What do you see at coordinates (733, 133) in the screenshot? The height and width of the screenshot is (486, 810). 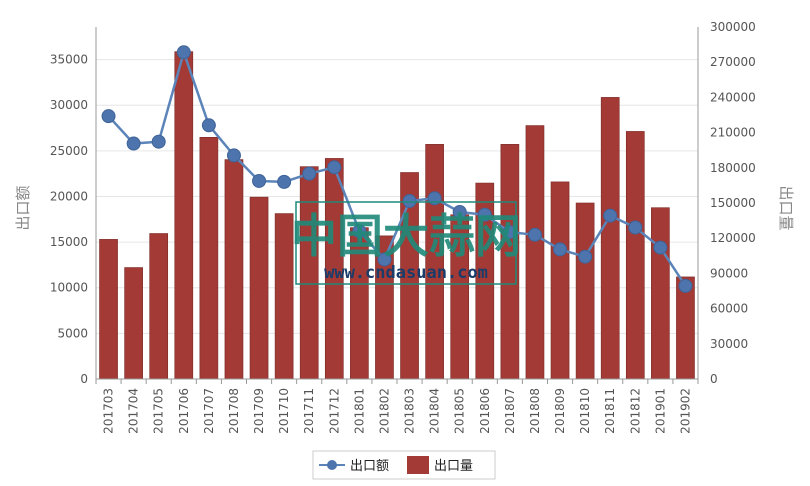 I see `y-right-tick-label: 210000` at bounding box center [733, 133].